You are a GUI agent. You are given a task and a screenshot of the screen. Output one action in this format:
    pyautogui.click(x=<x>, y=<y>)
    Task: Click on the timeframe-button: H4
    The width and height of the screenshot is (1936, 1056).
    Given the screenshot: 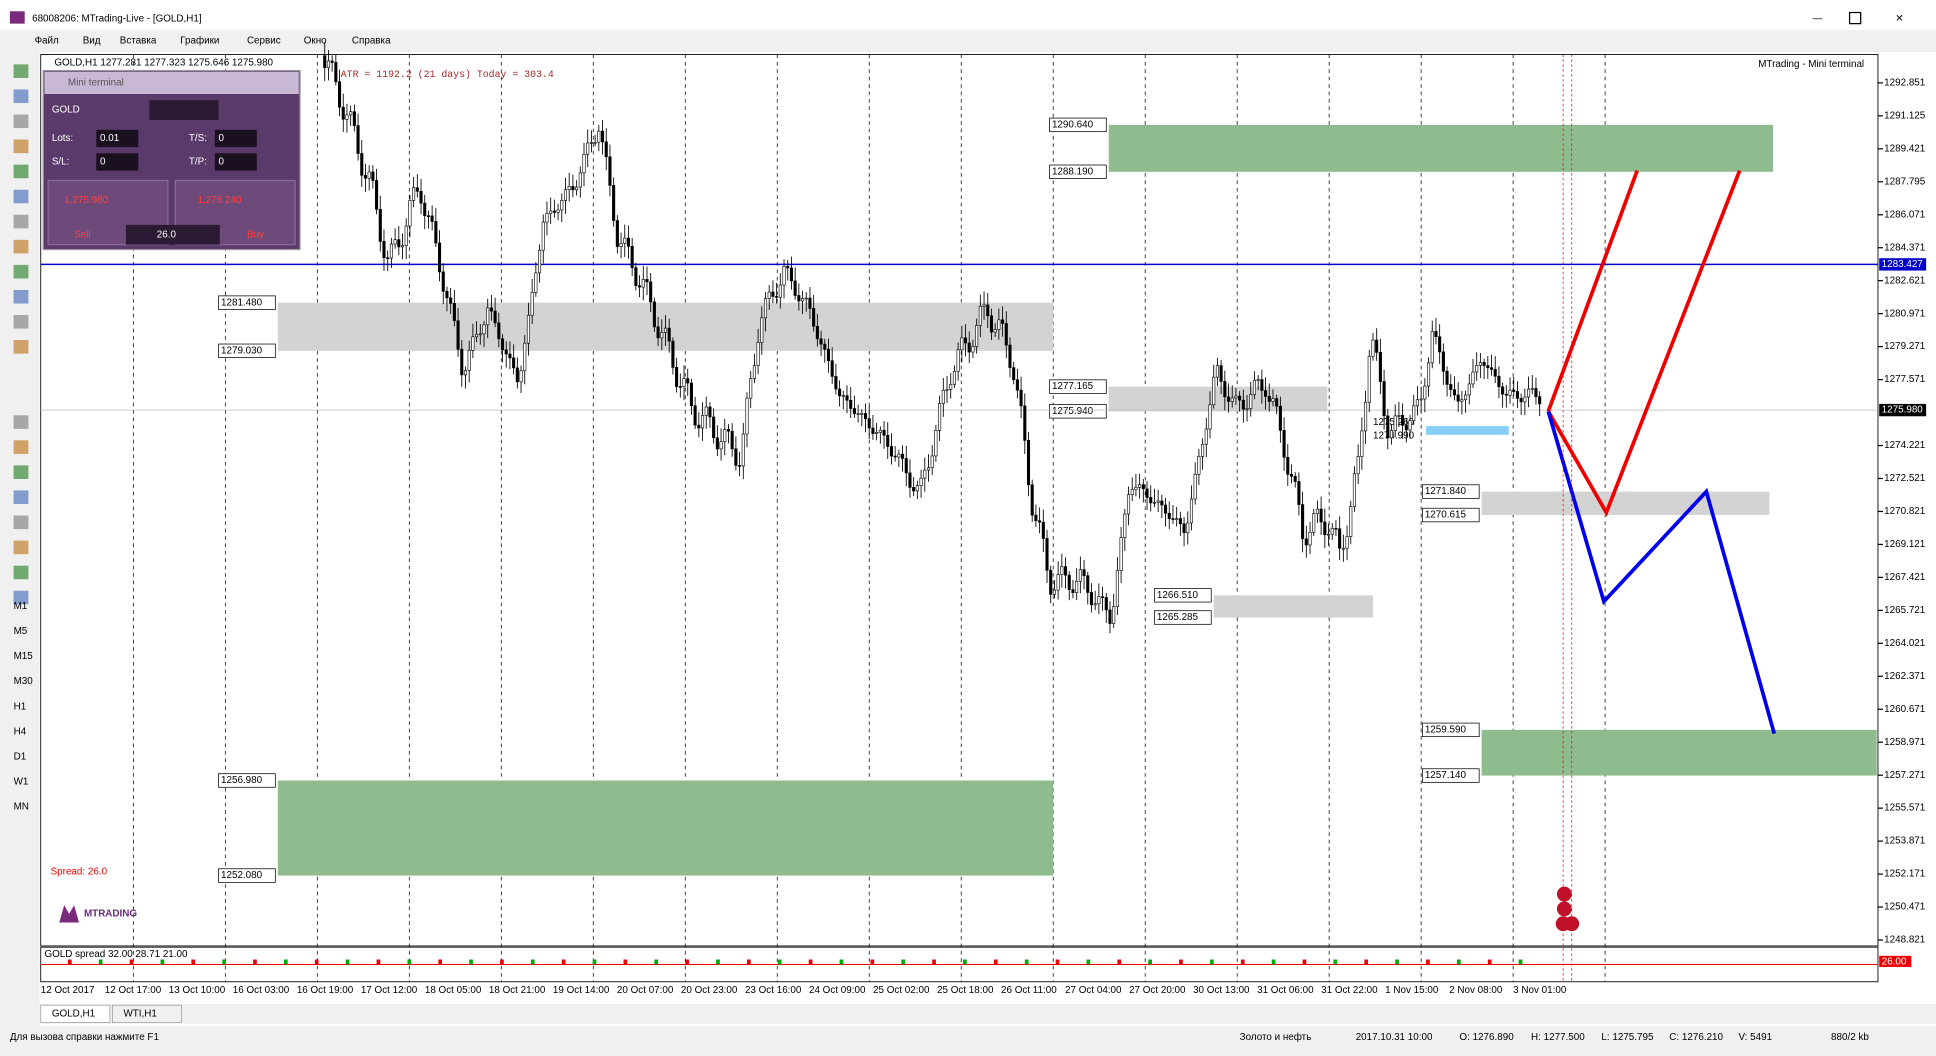 What is the action you would take?
    pyautogui.click(x=20, y=731)
    